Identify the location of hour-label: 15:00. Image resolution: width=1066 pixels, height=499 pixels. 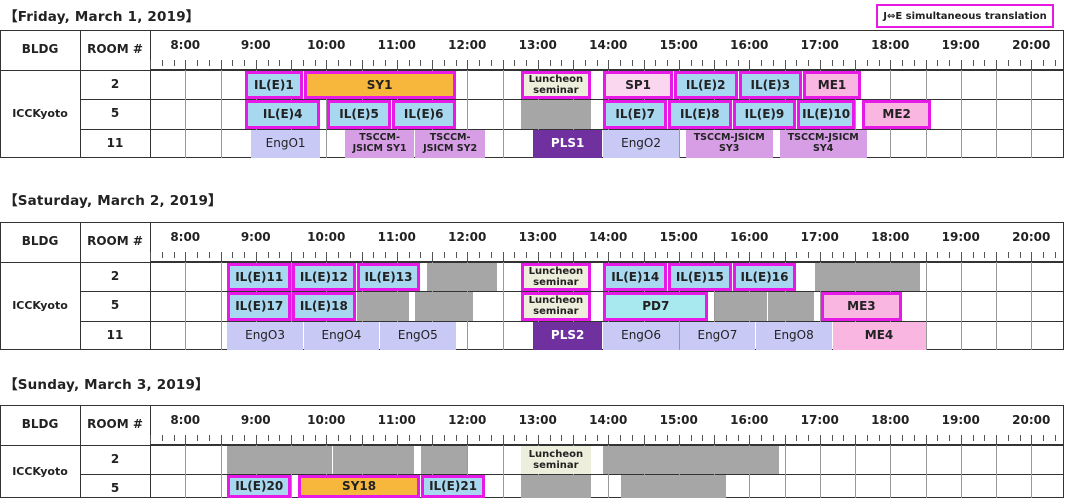
(678, 45).